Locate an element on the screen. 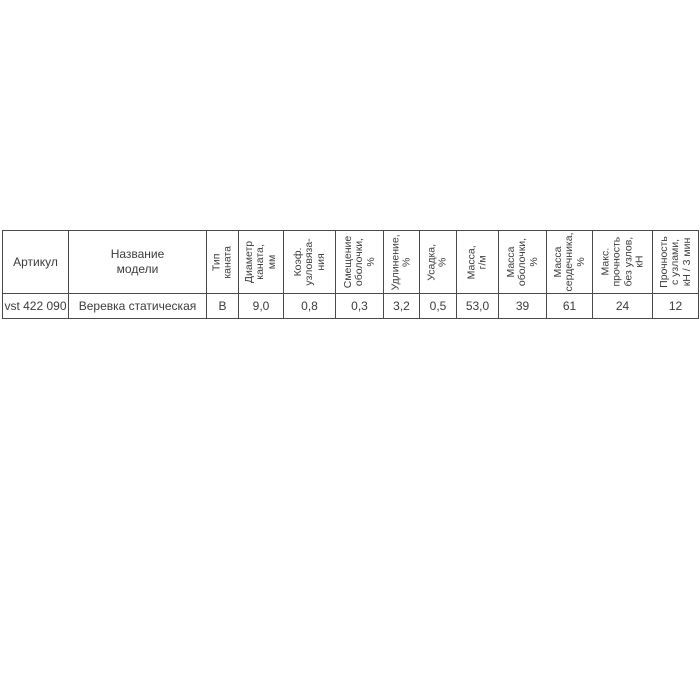  col-header-elongation-wrap: Удлинение, % is located at coordinates (401, 262).